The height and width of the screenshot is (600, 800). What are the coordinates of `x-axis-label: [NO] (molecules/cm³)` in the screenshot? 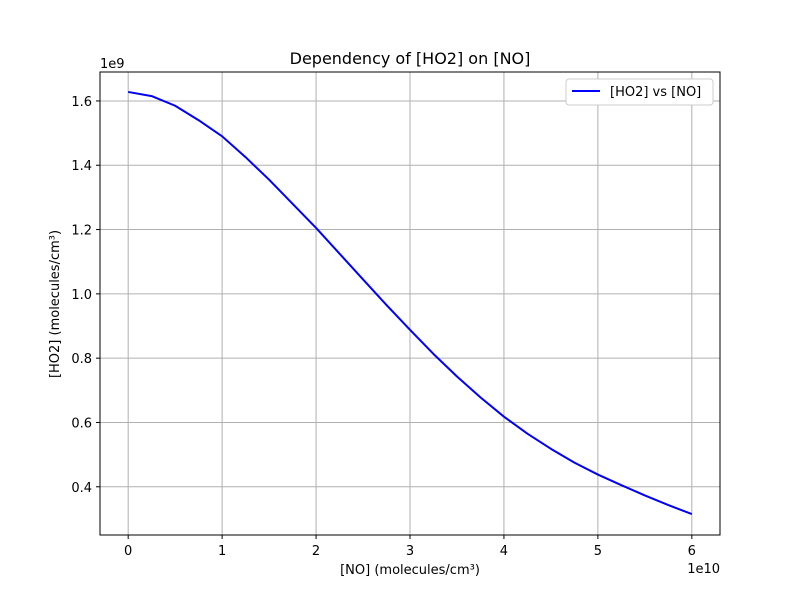 It's located at (410, 570).